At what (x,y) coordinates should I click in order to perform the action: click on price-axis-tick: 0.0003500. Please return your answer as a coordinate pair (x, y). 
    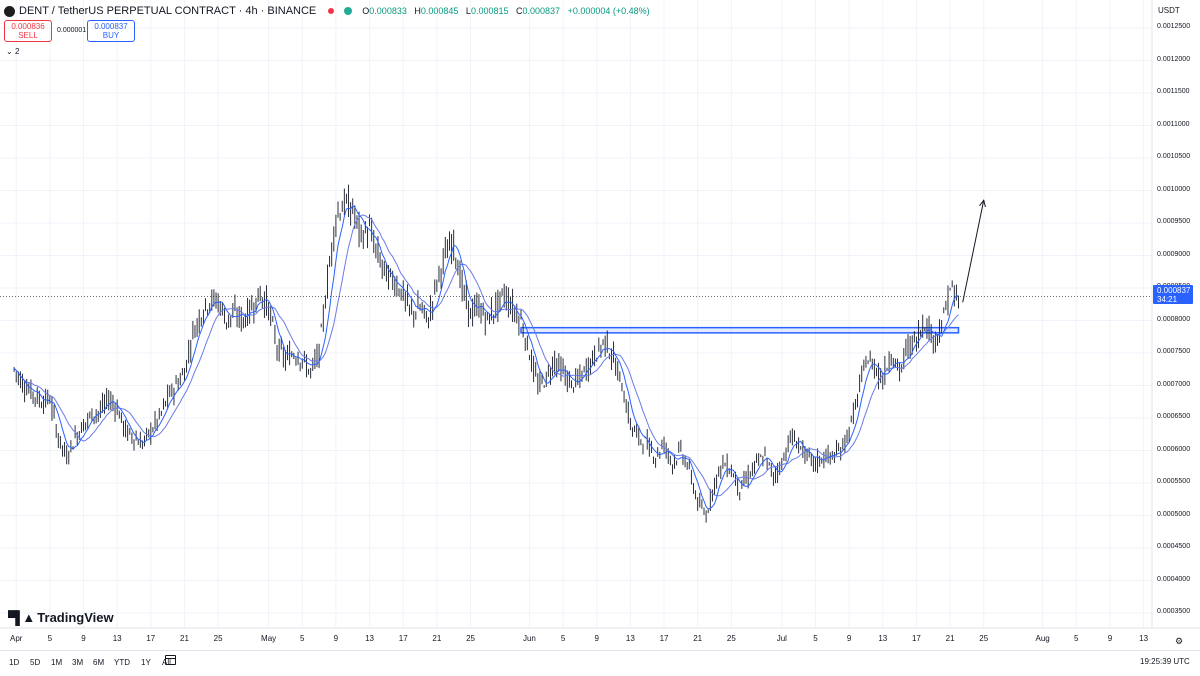
    Looking at the image, I should click on (1174, 611).